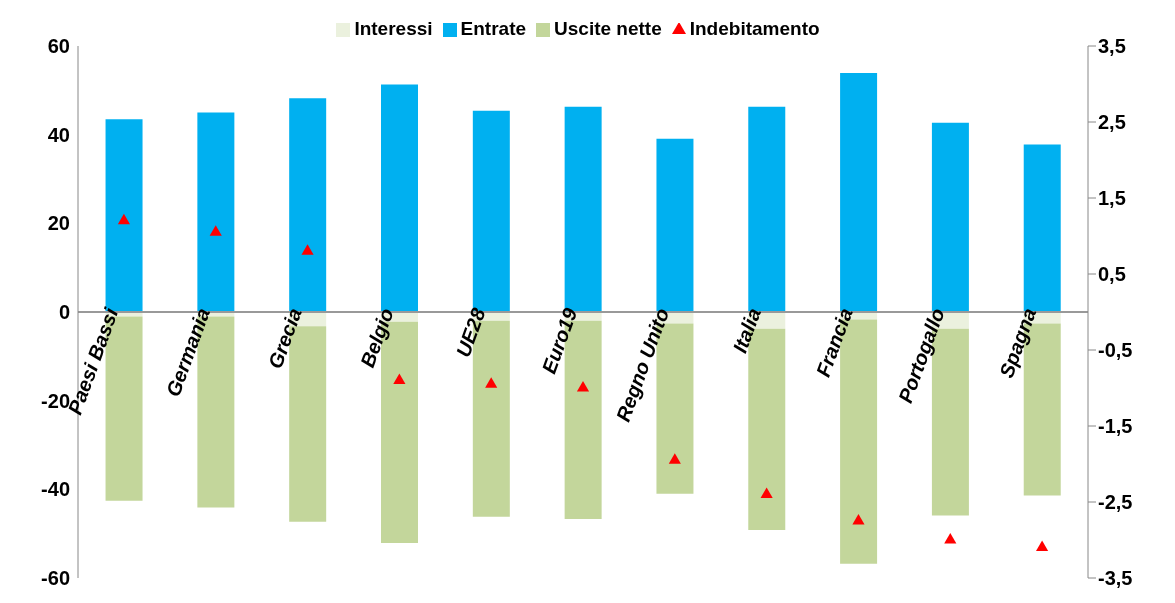  I want to click on x-tick-label: Regno Unito, so click(642, 365).